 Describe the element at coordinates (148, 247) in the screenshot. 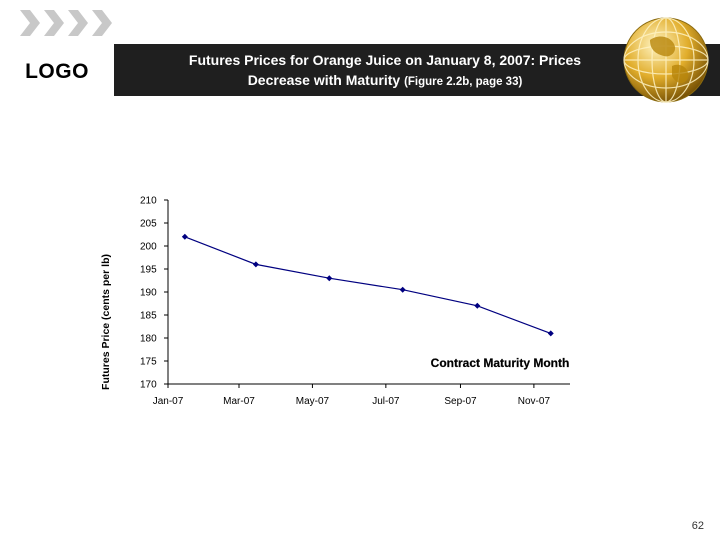

I see `y-tick-label: 200` at that location.